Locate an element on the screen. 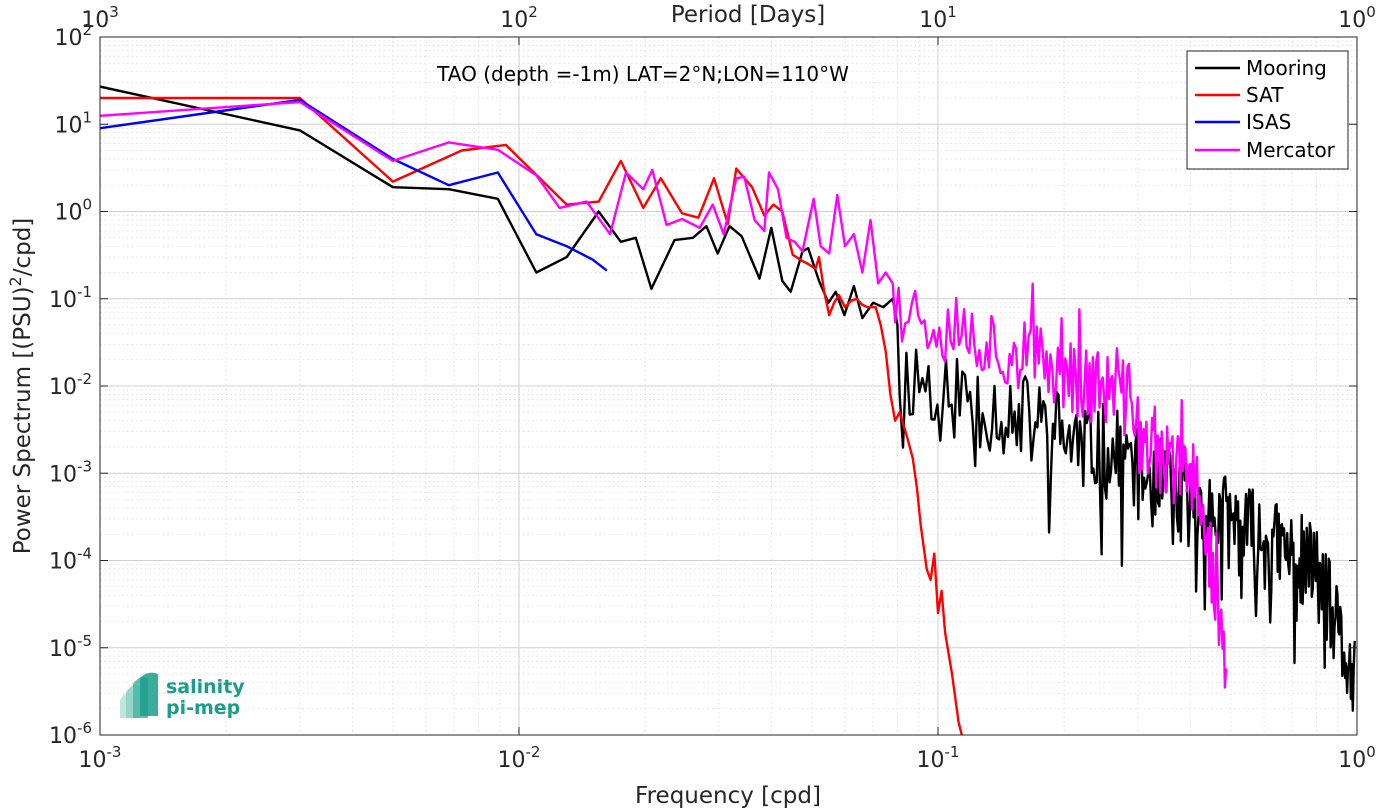 The image size is (1383, 809). series-line-isas is located at coordinates (354, 185).